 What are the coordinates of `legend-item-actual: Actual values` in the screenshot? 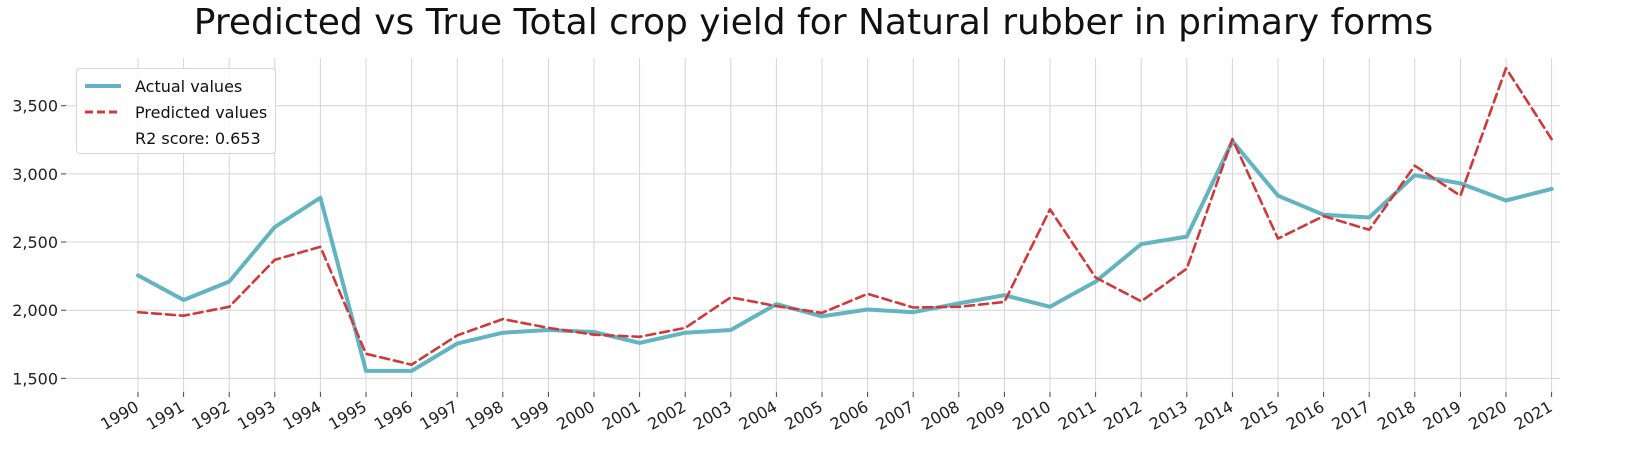 It's located at (159, 86).